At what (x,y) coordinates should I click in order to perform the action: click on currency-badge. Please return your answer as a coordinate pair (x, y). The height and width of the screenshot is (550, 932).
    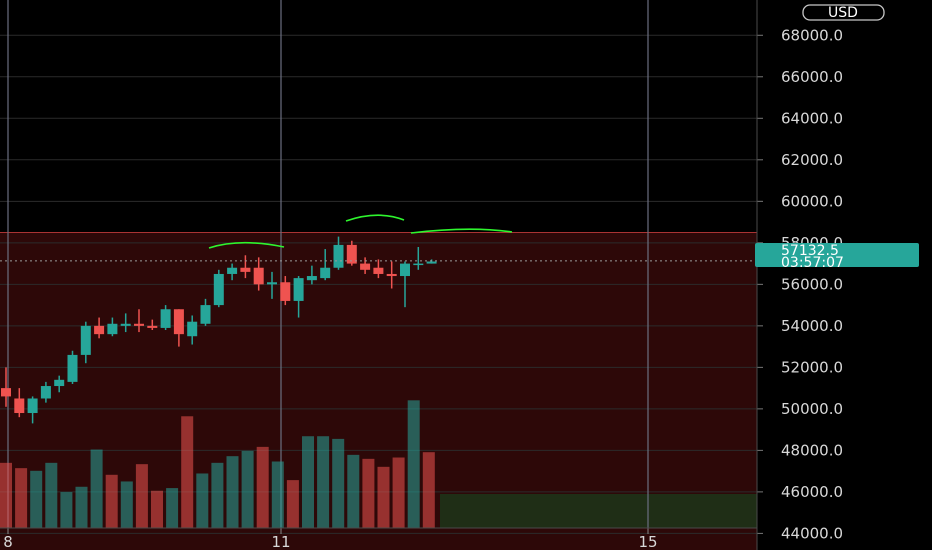
    Looking at the image, I should click on (843, 12).